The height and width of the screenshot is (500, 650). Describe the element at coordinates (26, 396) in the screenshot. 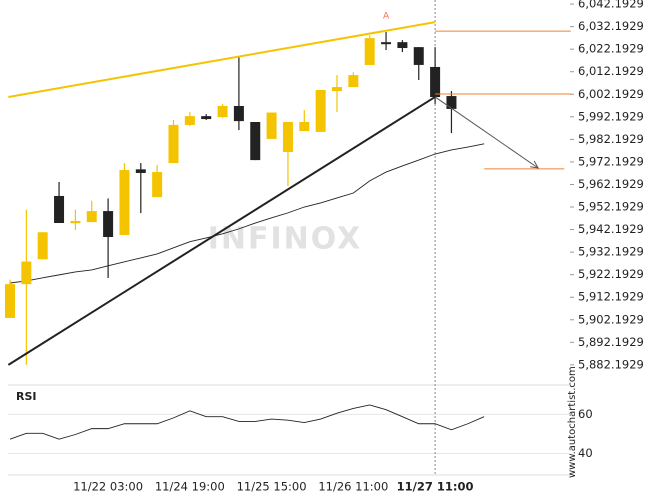

I see `rsi-title: RSI` at that location.